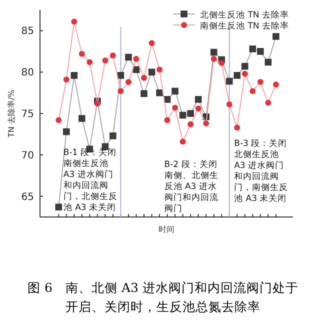  Describe the element at coordinates (244, 26) in the screenshot. I see `legend-label: 南侧生反池 TN 去除率` at that location.